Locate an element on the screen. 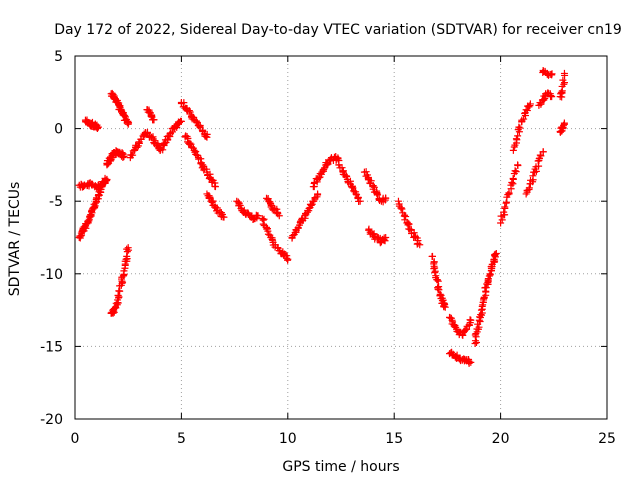 The image size is (640, 480). y-tick-label: -10 is located at coordinates (51, 275).